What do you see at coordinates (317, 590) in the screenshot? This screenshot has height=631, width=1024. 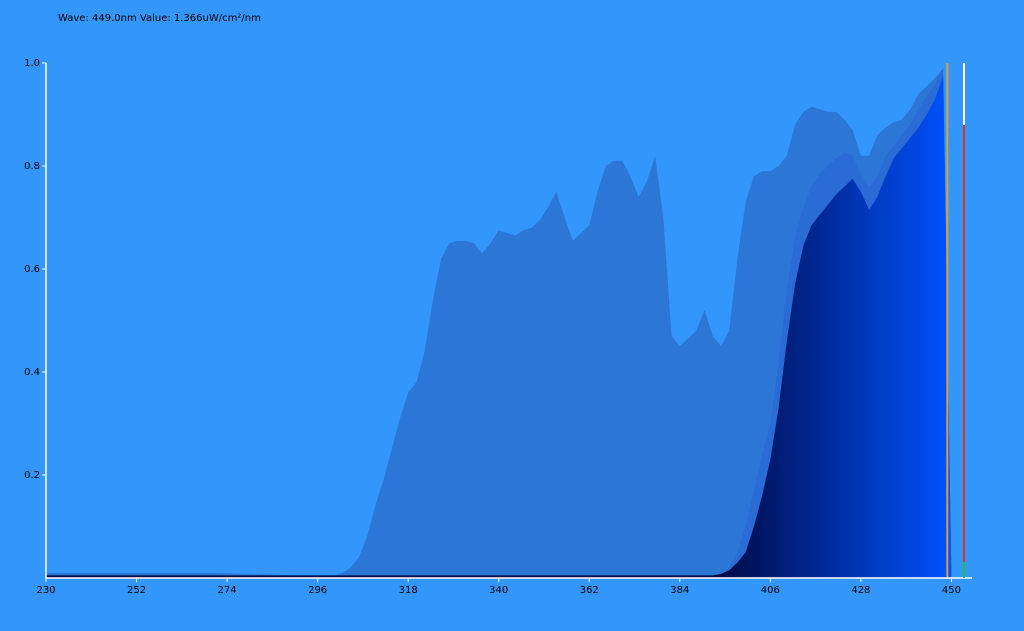 I see `x-tick-label: 296` at bounding box center [317, 590].